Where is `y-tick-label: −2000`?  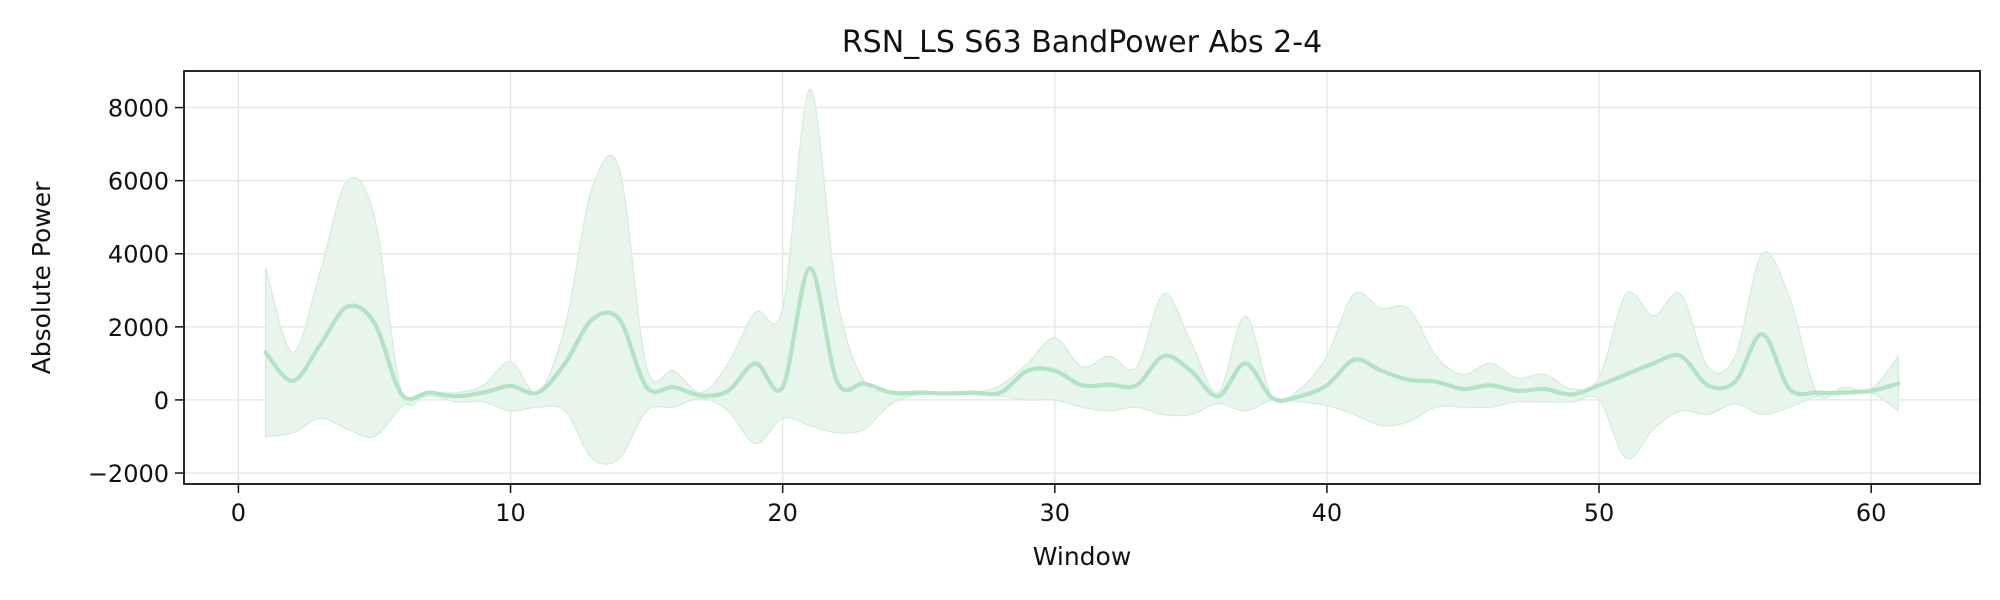
y-tick-label: −2000 is located at coordinates (128, 474).